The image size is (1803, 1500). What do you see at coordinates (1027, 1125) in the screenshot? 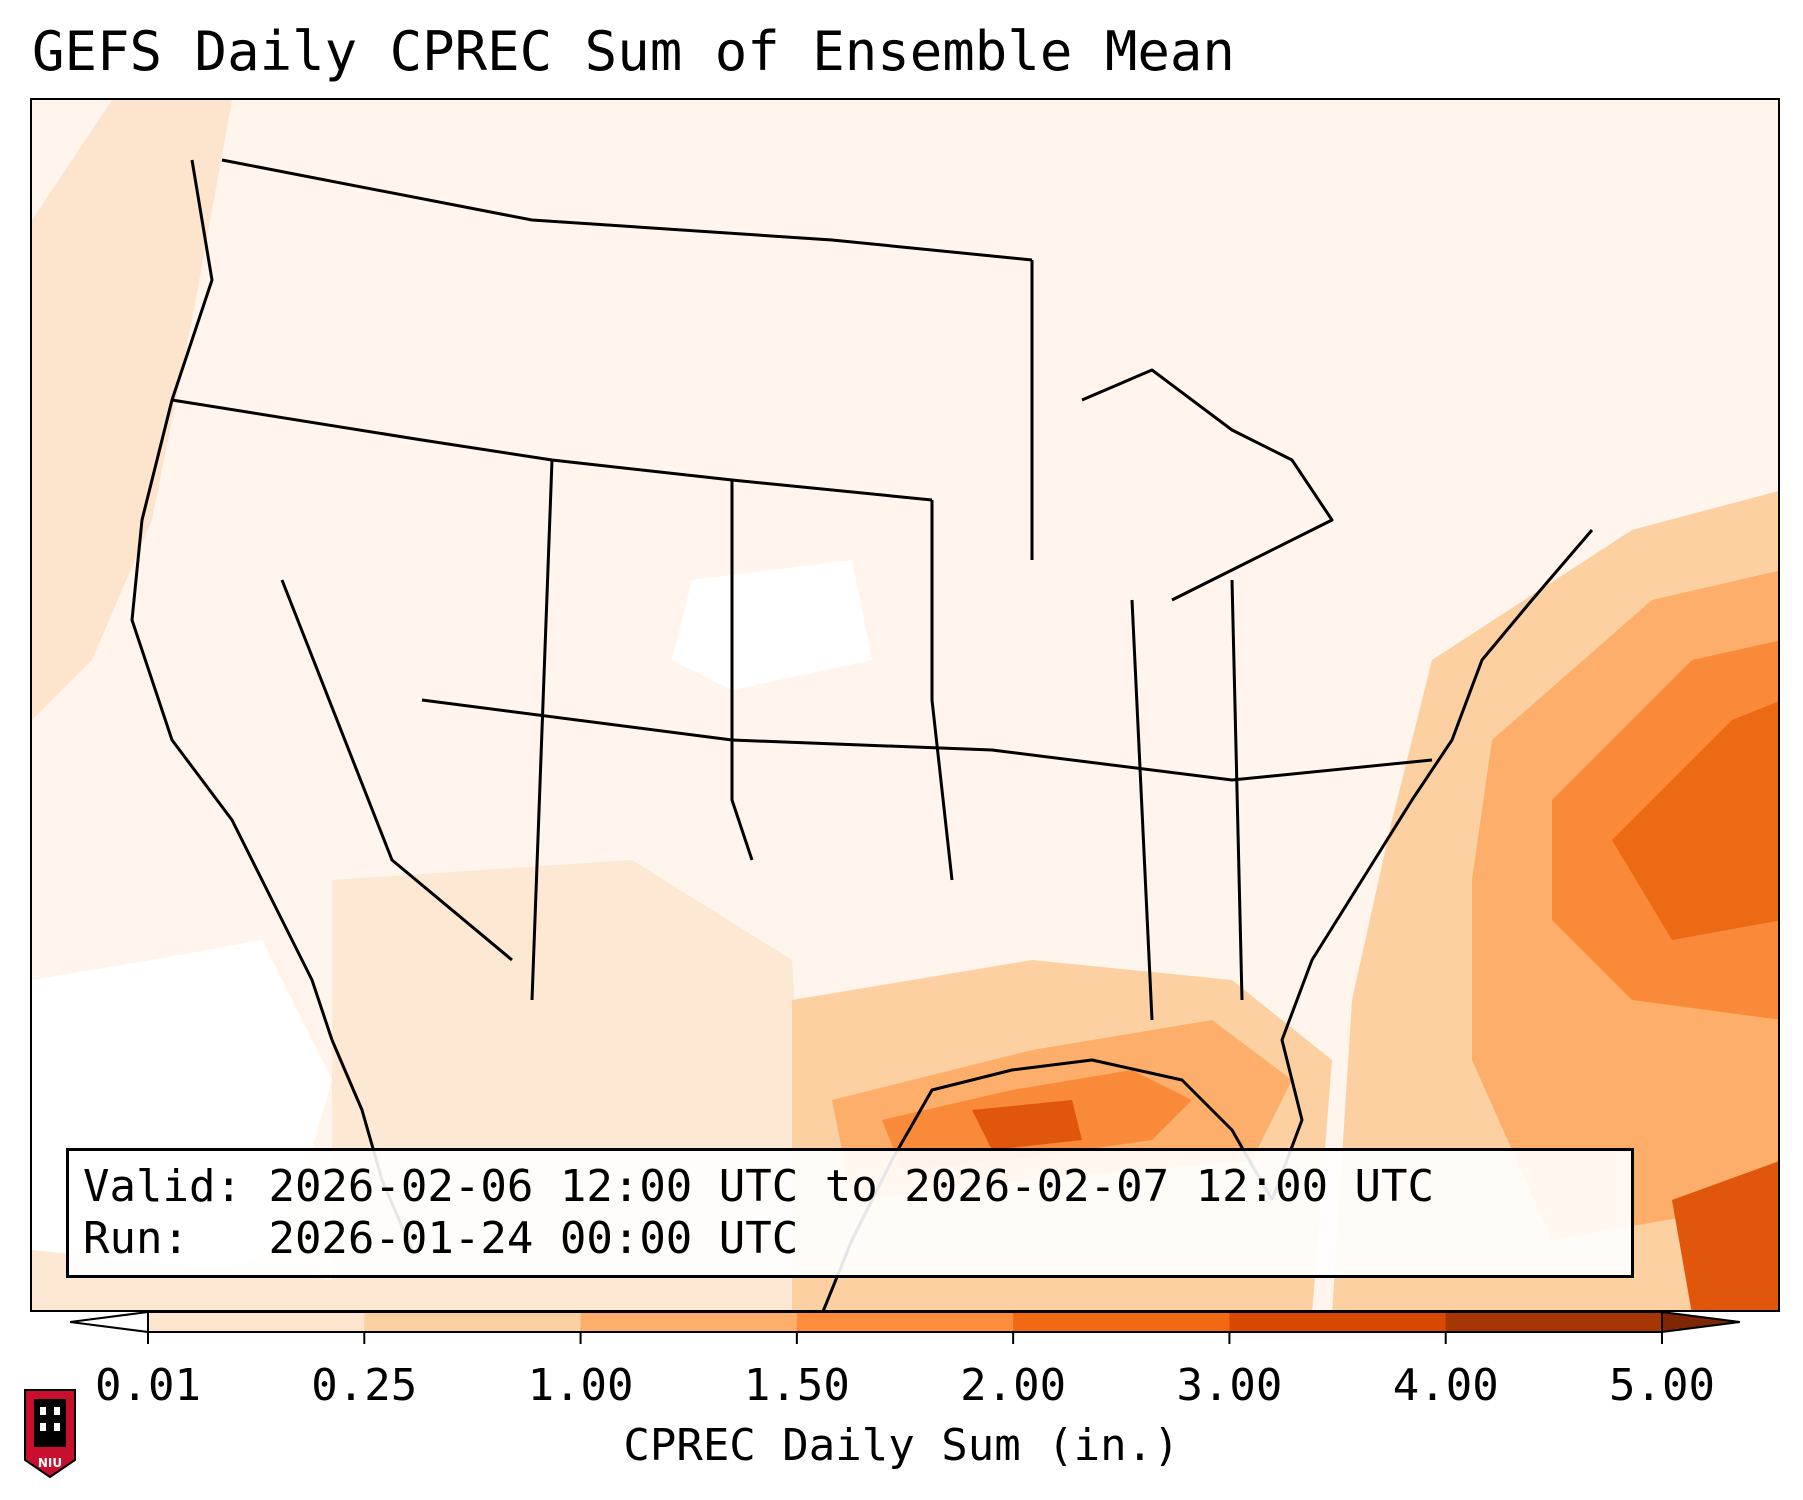
I see `gulf-max` at bounding box center [1027, 1125].